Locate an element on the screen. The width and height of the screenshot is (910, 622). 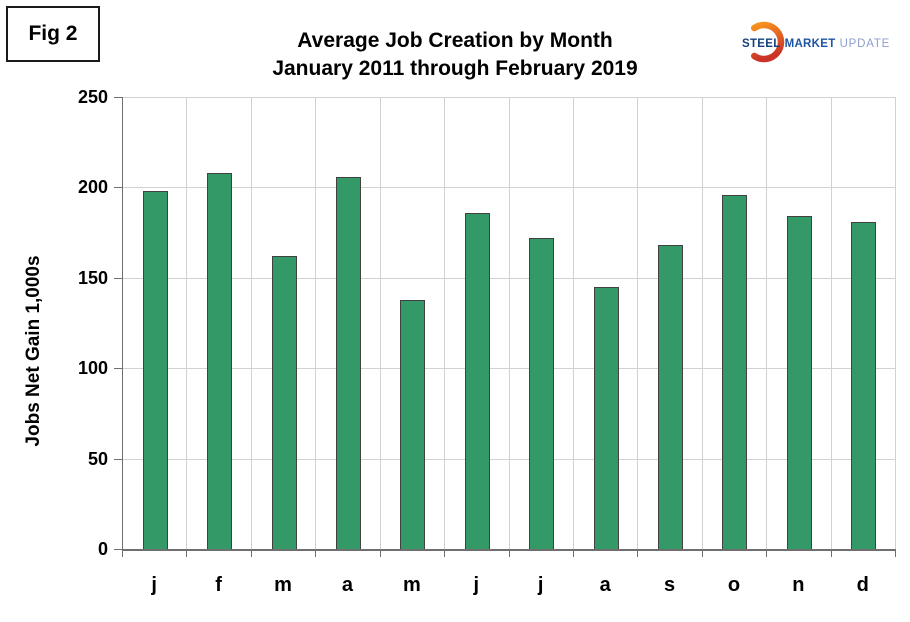
x-axis-label: s is located at coordinates (669, 585).